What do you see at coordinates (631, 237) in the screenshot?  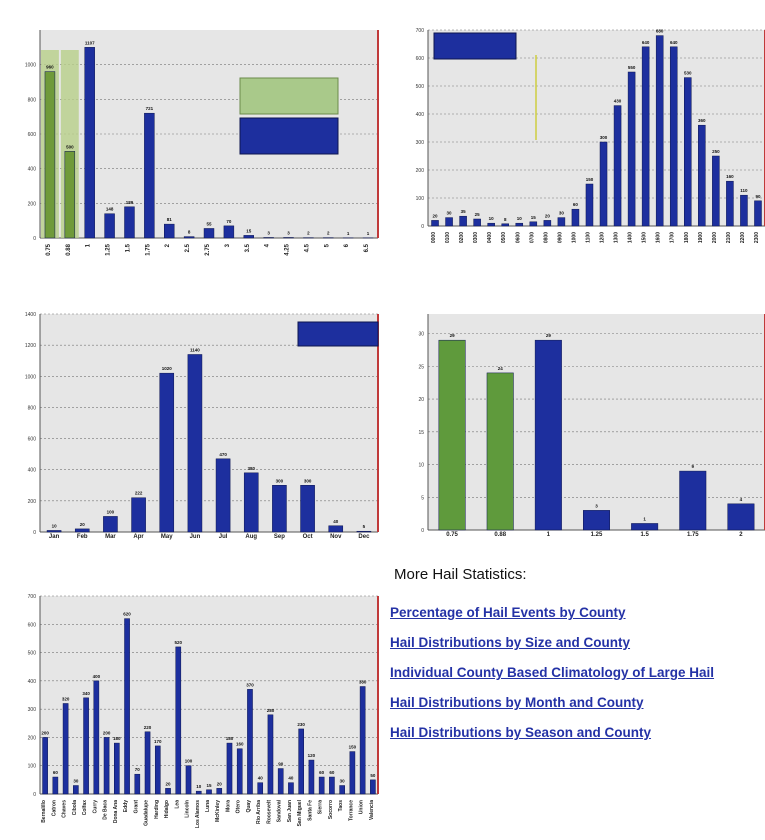 I see `x-tick-label: 1400` at bounding box center [631, 237].